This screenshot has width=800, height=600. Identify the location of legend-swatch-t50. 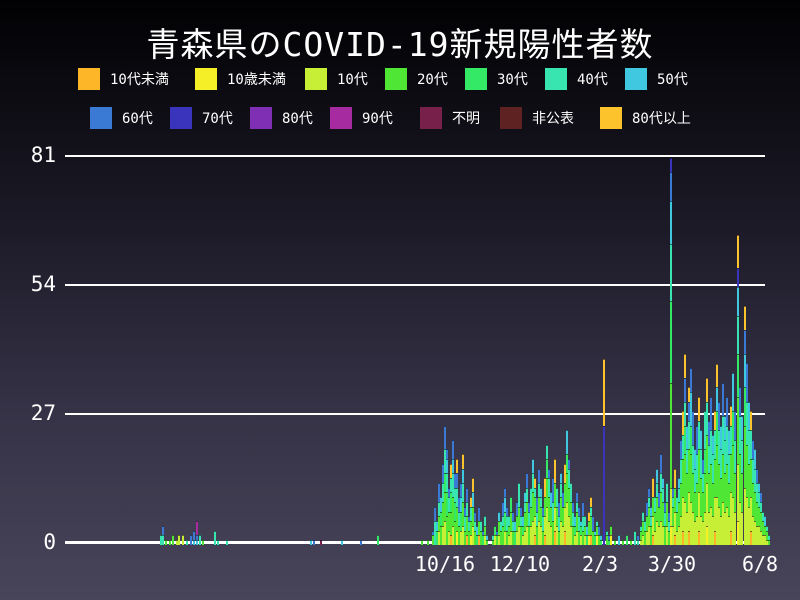
(636, 79).